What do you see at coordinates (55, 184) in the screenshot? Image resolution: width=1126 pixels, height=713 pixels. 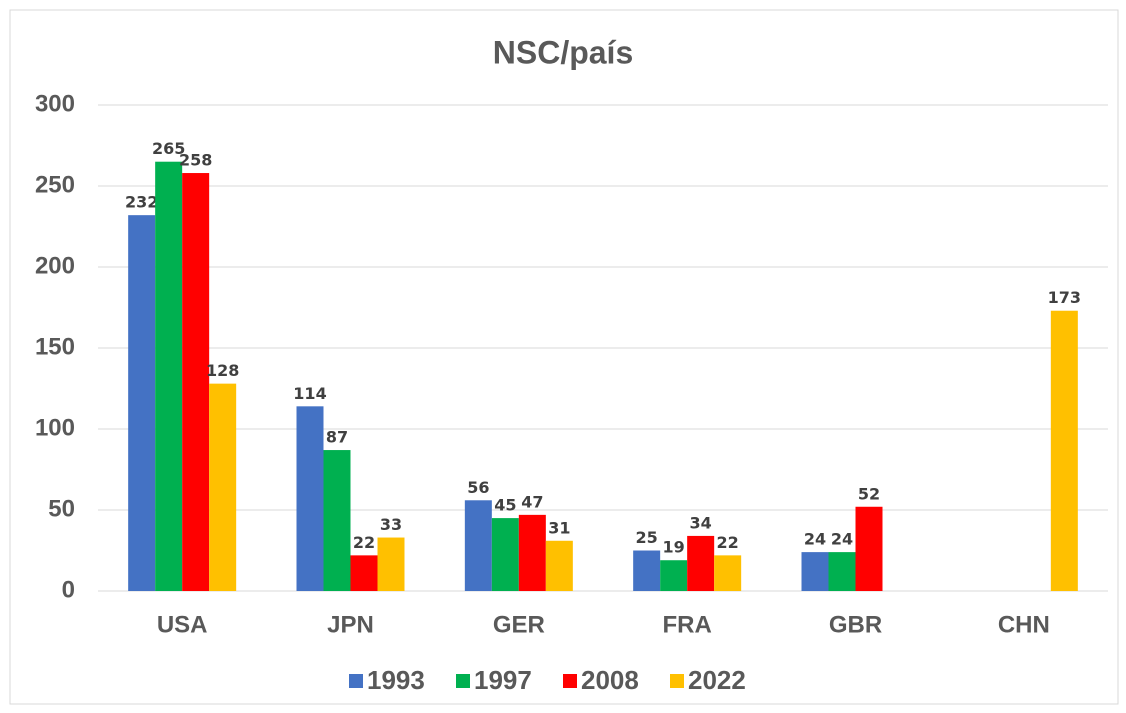 I see `y-tick-label: 250` at bounding box center [55, 184].